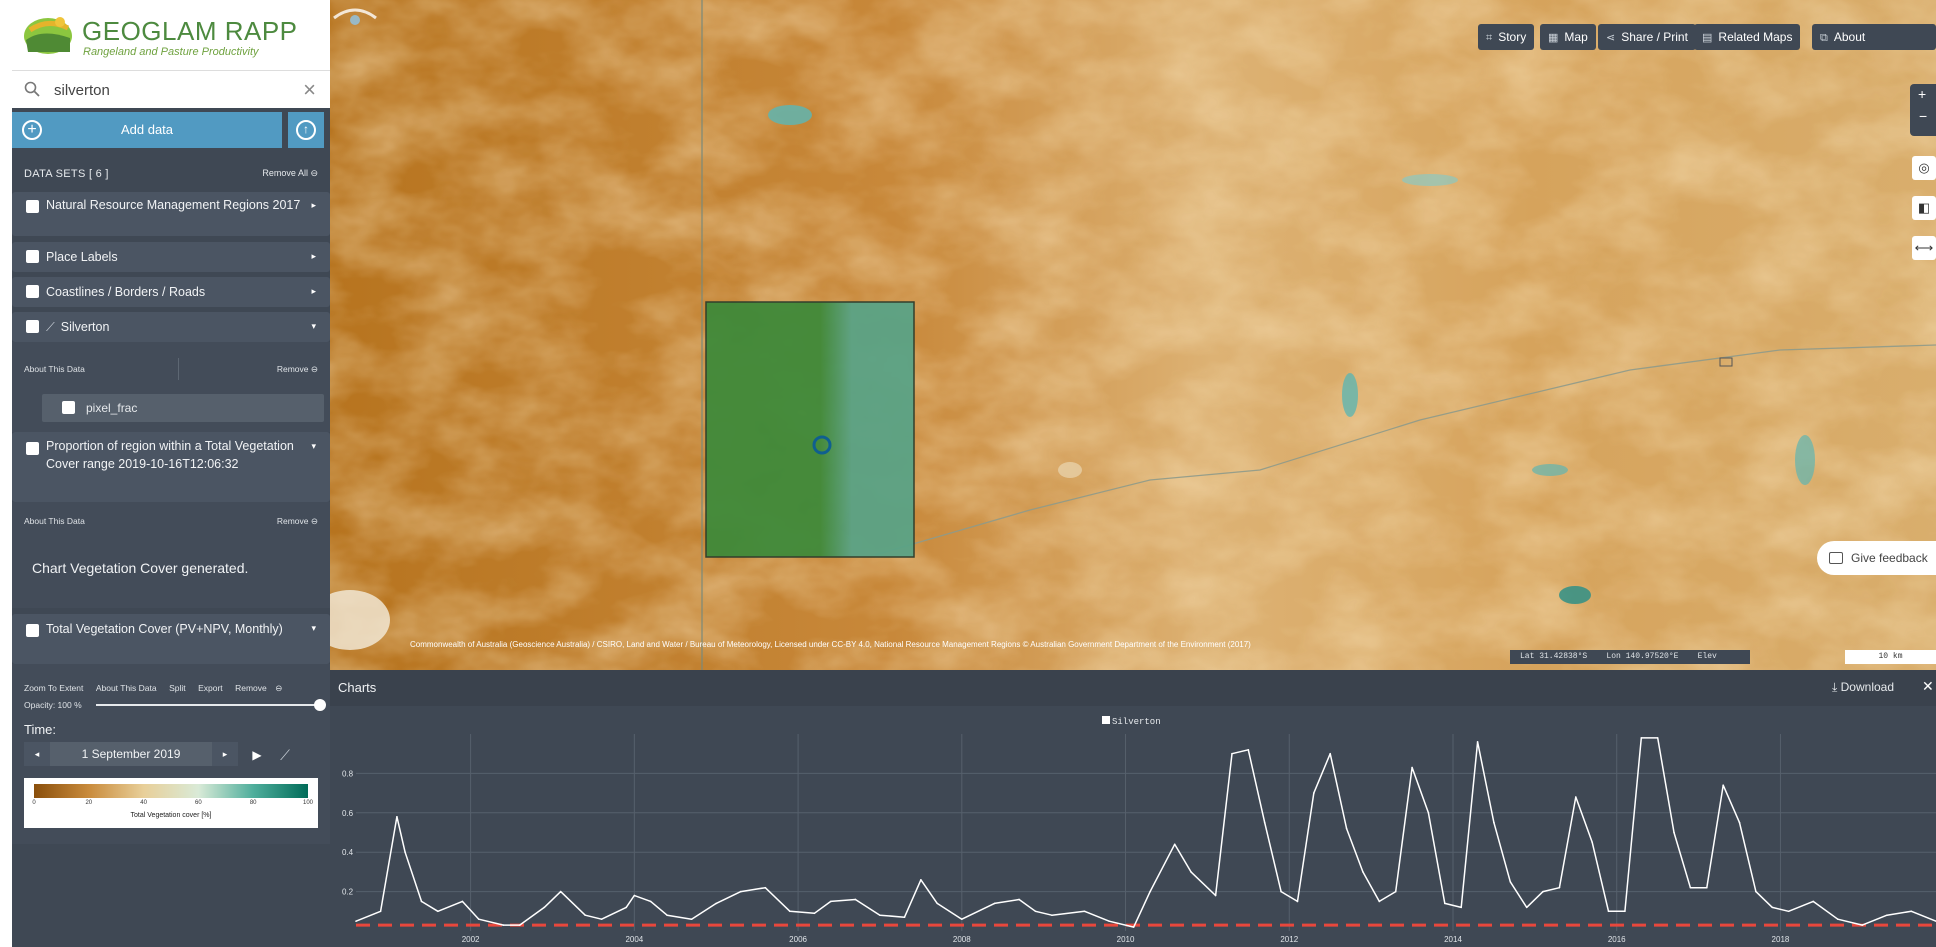  Describe the element at coordinates (37, 754) in the screenshot. I see `previous-date-button: ◂` at that location.